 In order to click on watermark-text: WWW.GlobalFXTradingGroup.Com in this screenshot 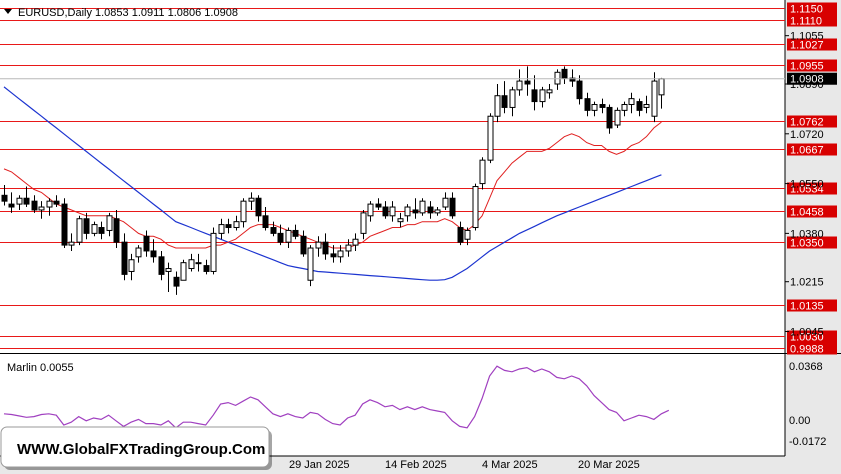, I will do `click(141, 449)`.